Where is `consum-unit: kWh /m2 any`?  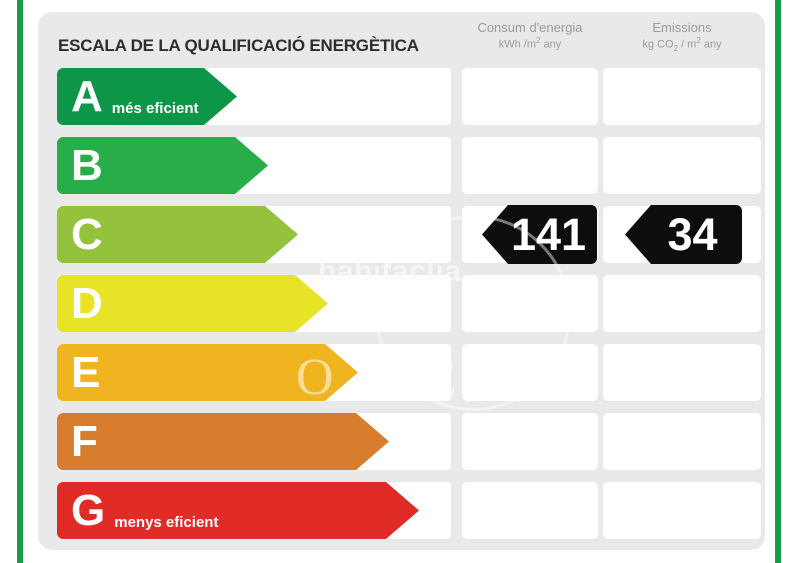
consum-unit: kWh /m2 any is located at coordinates (530, 43).